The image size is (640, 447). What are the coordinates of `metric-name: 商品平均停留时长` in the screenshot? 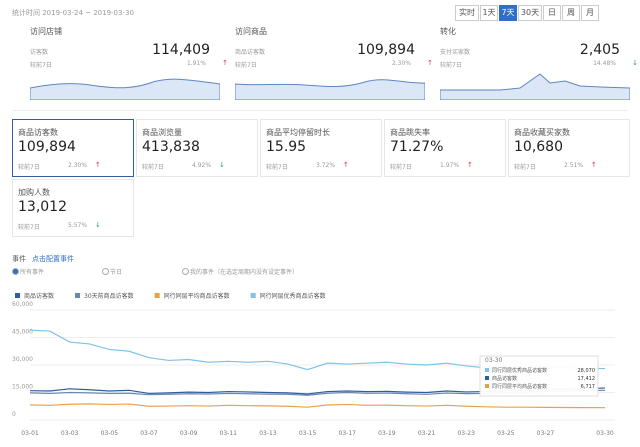 It's located at (298, 132).